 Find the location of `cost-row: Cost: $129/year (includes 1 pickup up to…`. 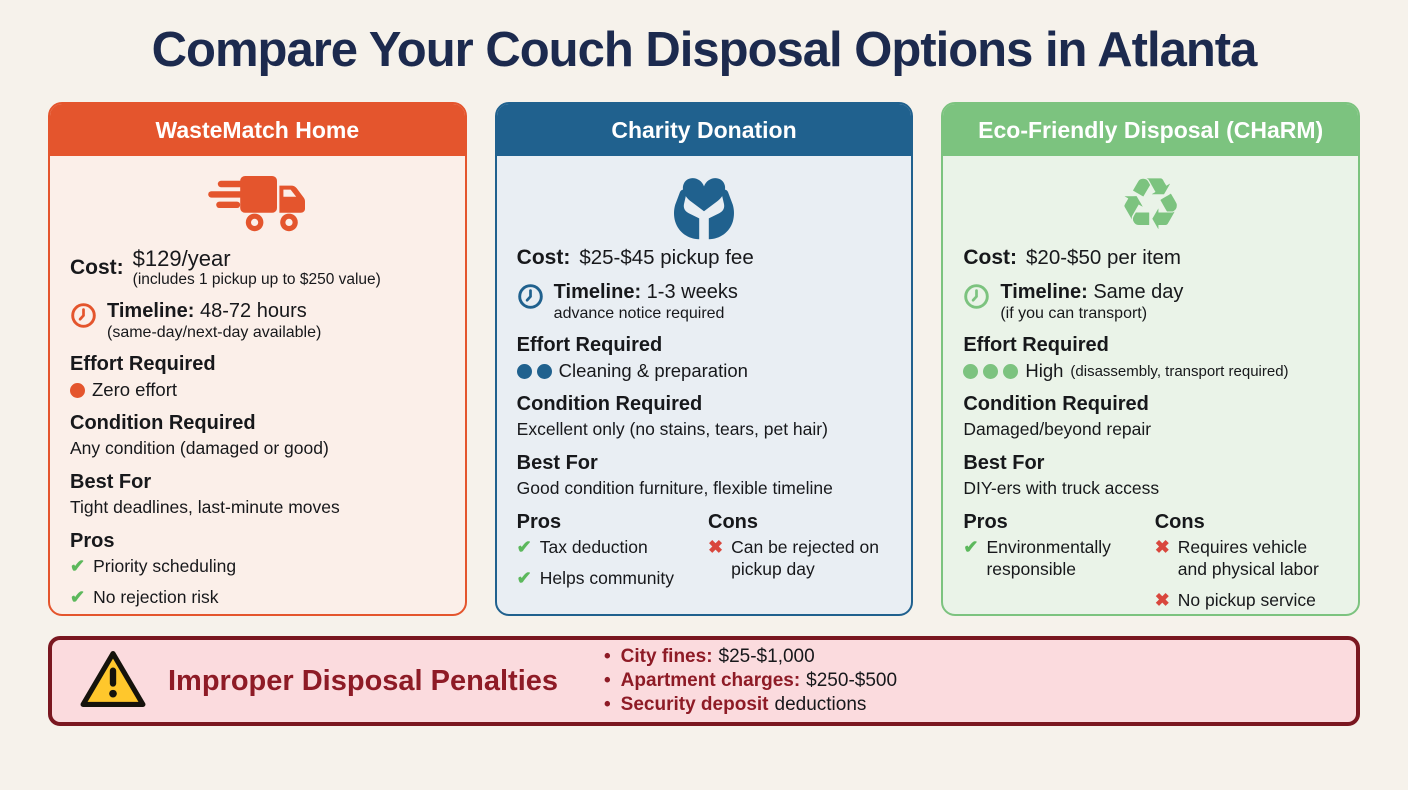

cost-row: Cost: $129/year (includes 1 pickup up to… is located at coordinates (257, 267).